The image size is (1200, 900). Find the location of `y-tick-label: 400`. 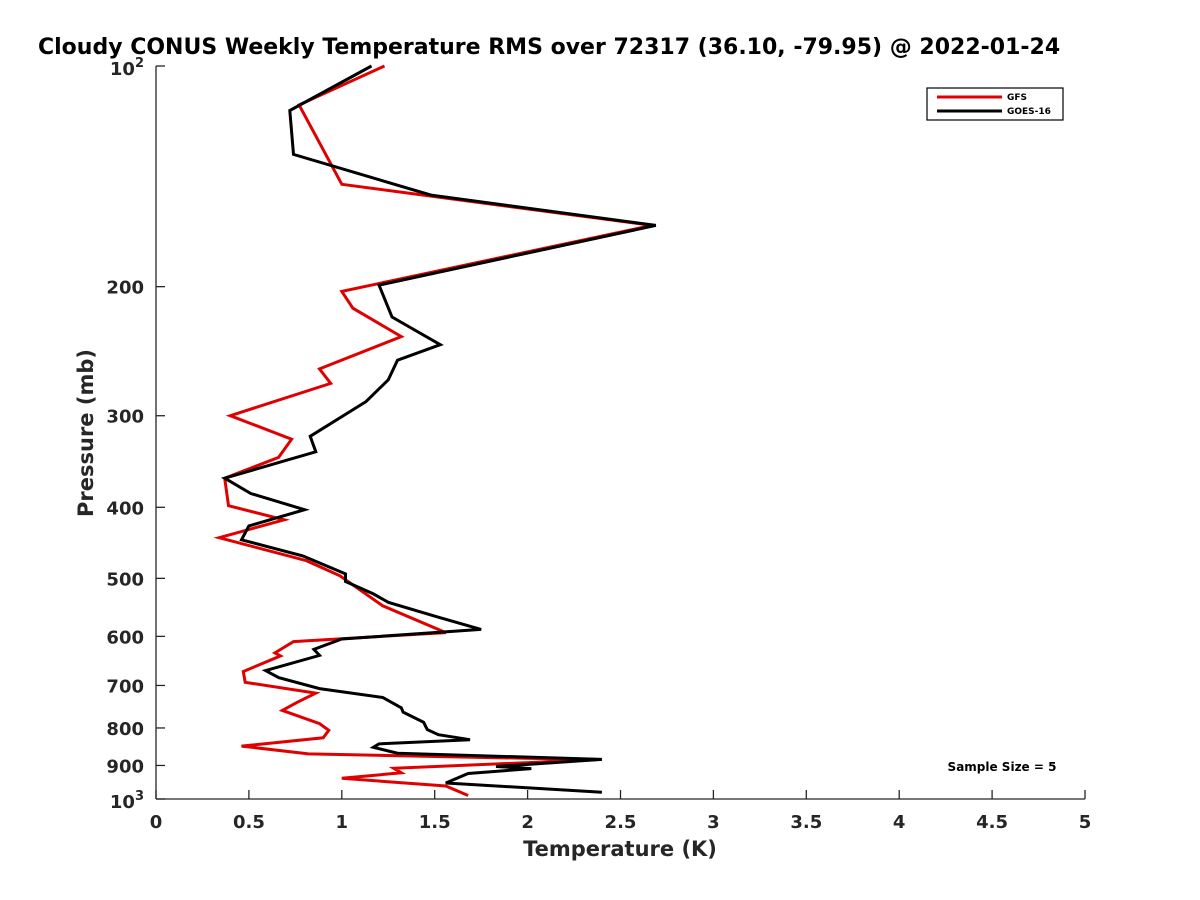

y-tick-label: 400 is located at coordinates (125, 508).